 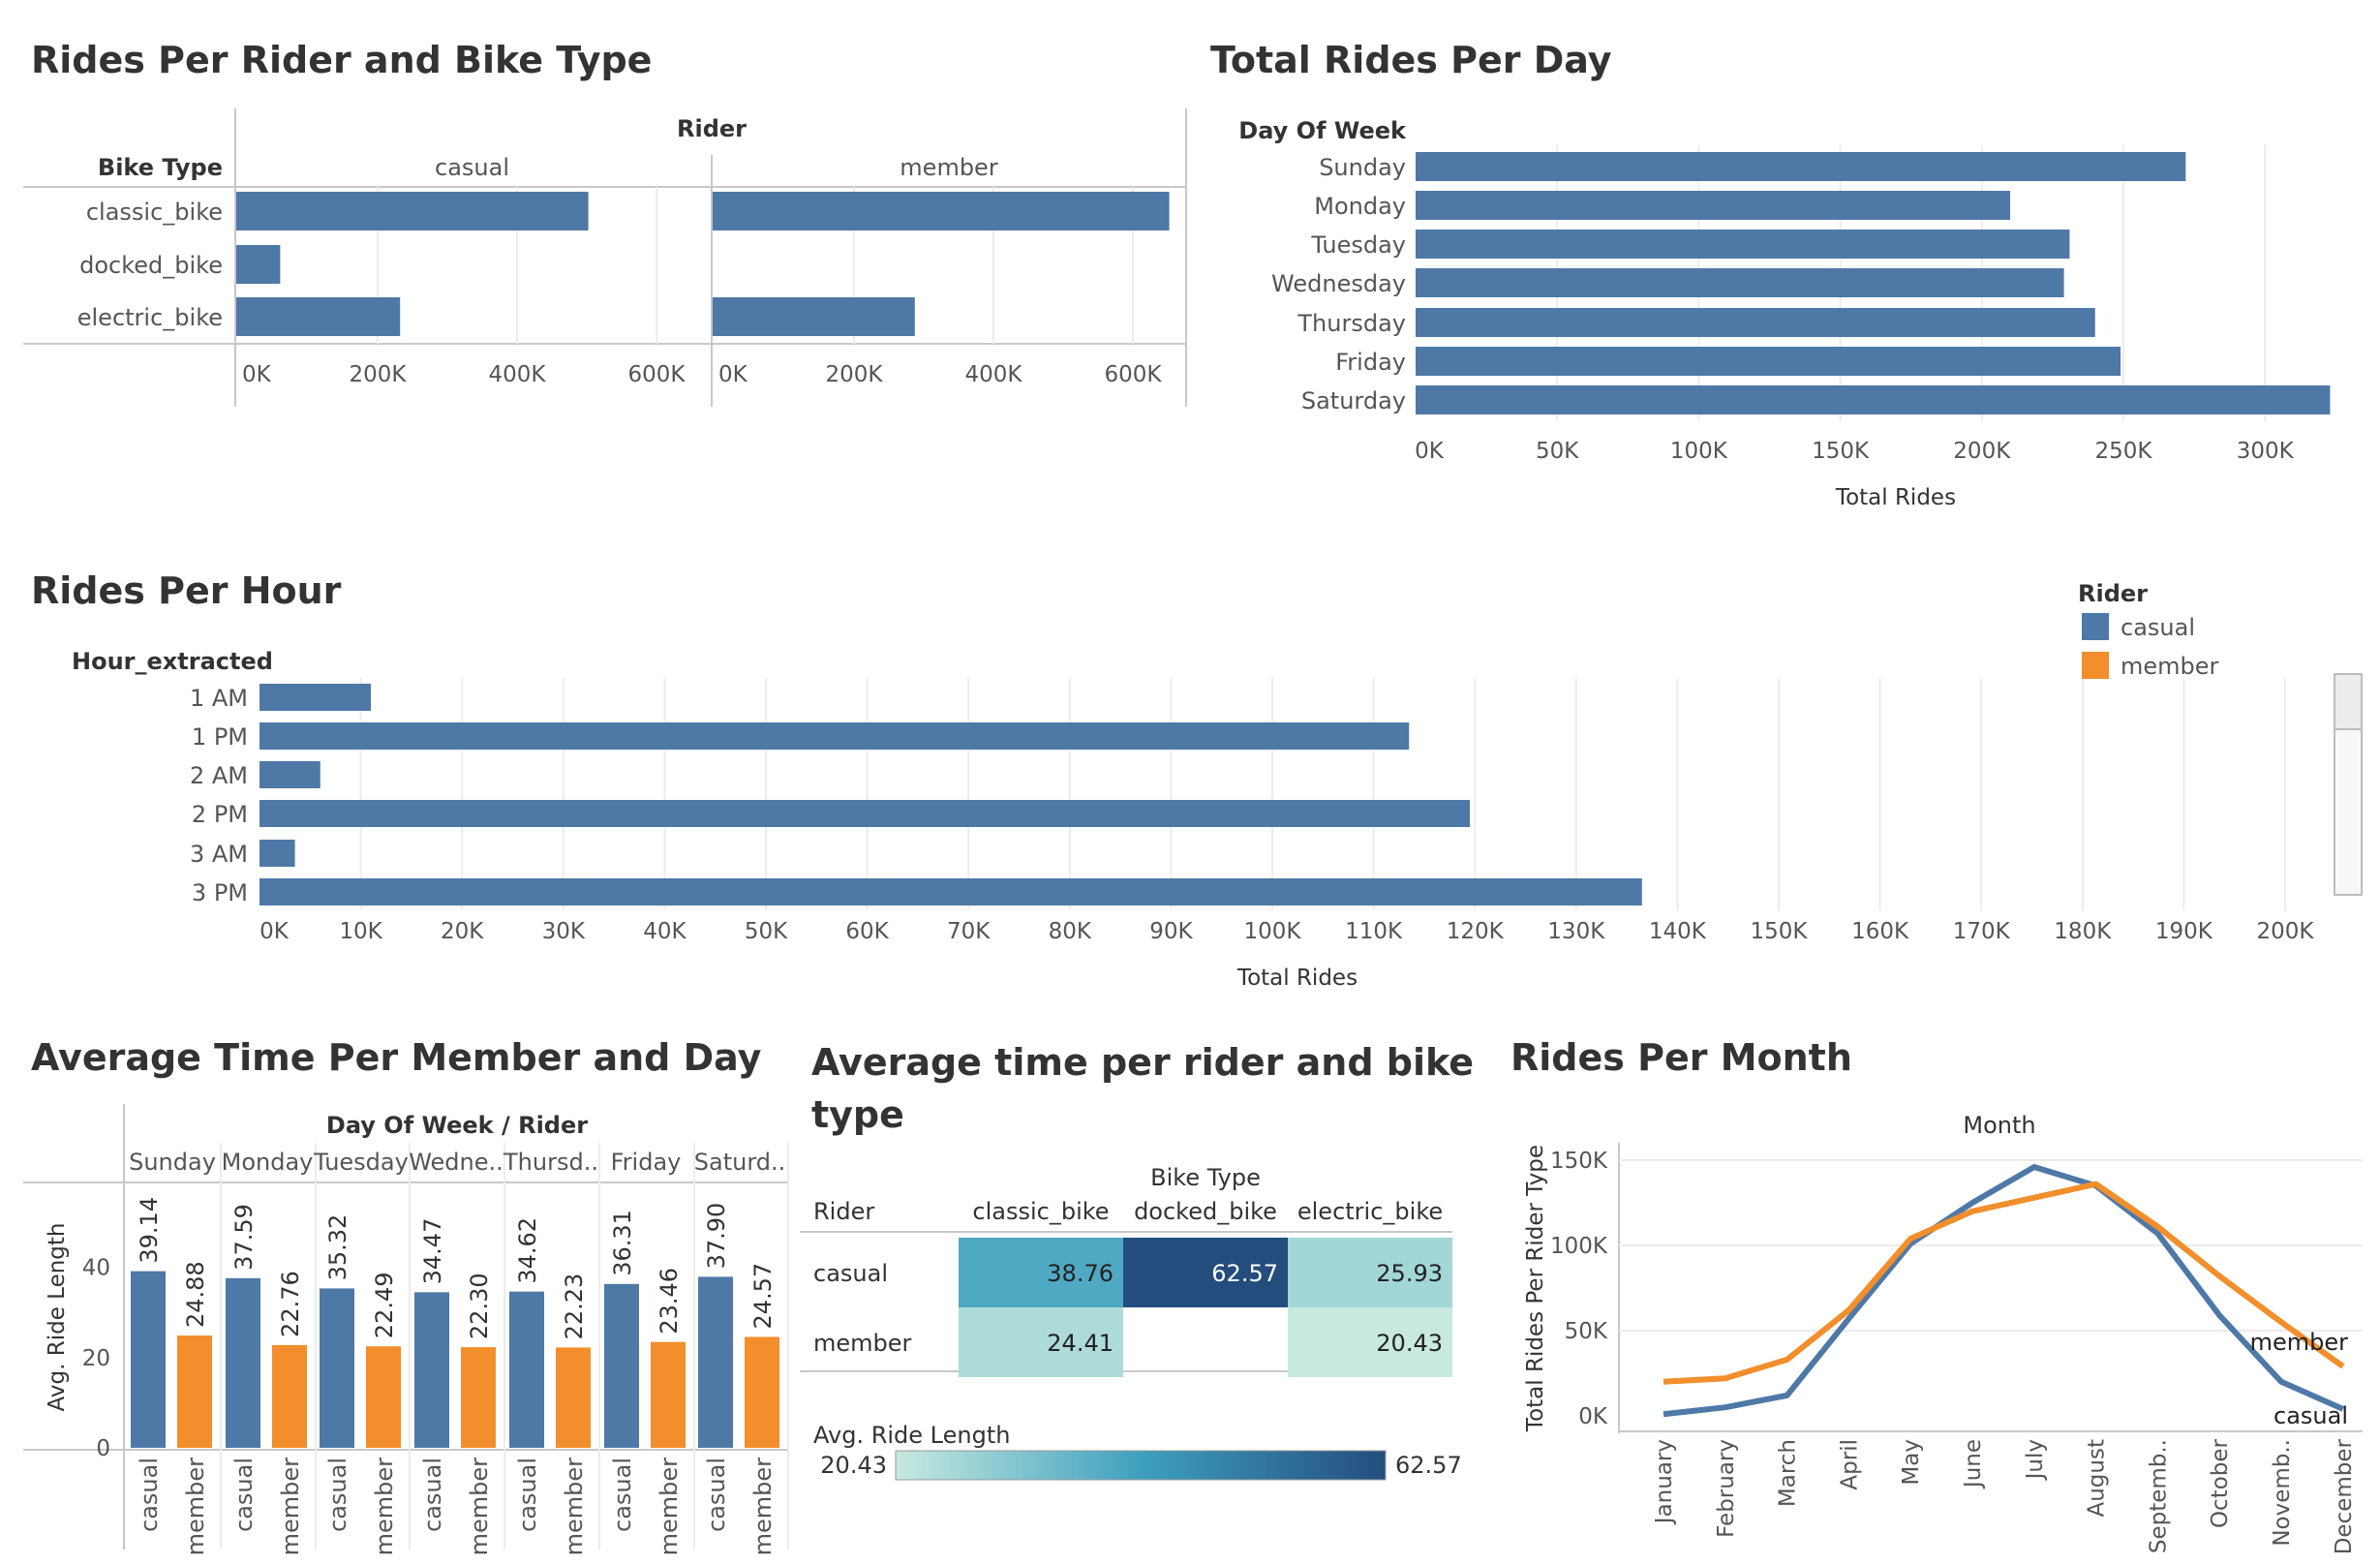 What do you see at coordinates (623, 1243) in the screenshot?
I see `data-label: 36.31` at bounding box center [623, 1243].